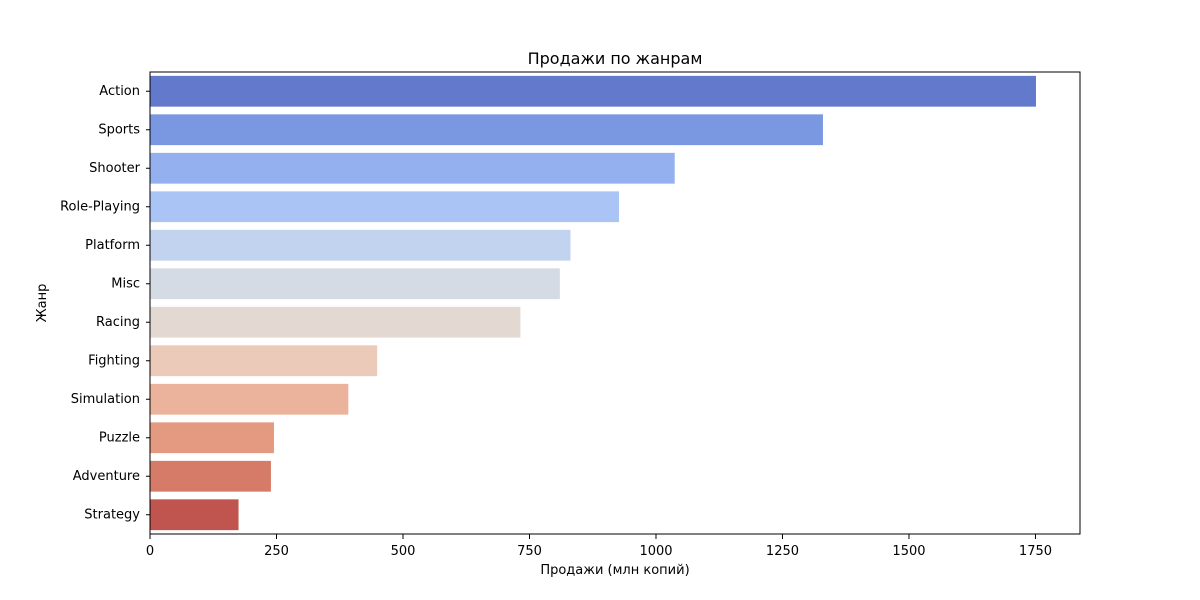 Image resolution: width=1200 pixels, height=600 pixels. I want to click on x-tick-label: 1500, so click(908, 551).